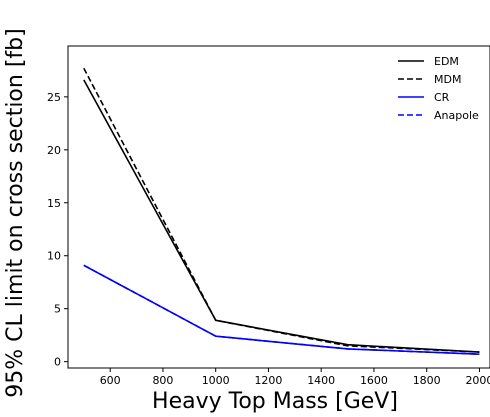  Describe the element at coordinates (321, 380) in the screenshot. I see `x-tick-label: 1400` at that location.